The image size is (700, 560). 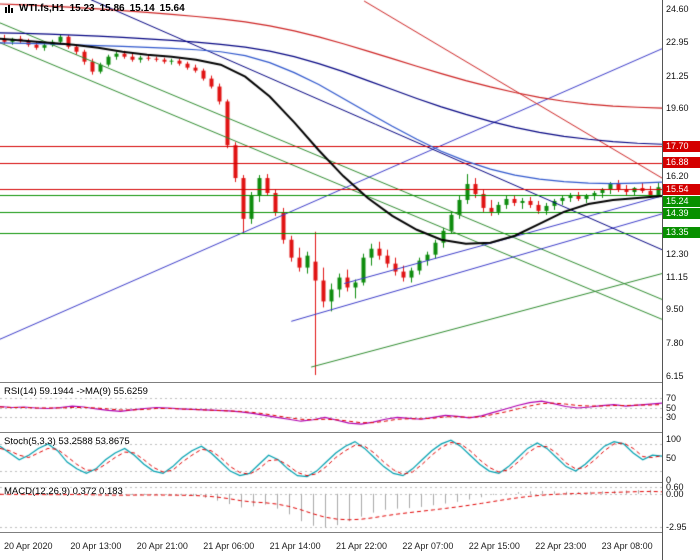 What do you see at coordinates (671, 407) in the screenshot?
I see `rsi-tick-label: 50` at bounding box center [671, 407].